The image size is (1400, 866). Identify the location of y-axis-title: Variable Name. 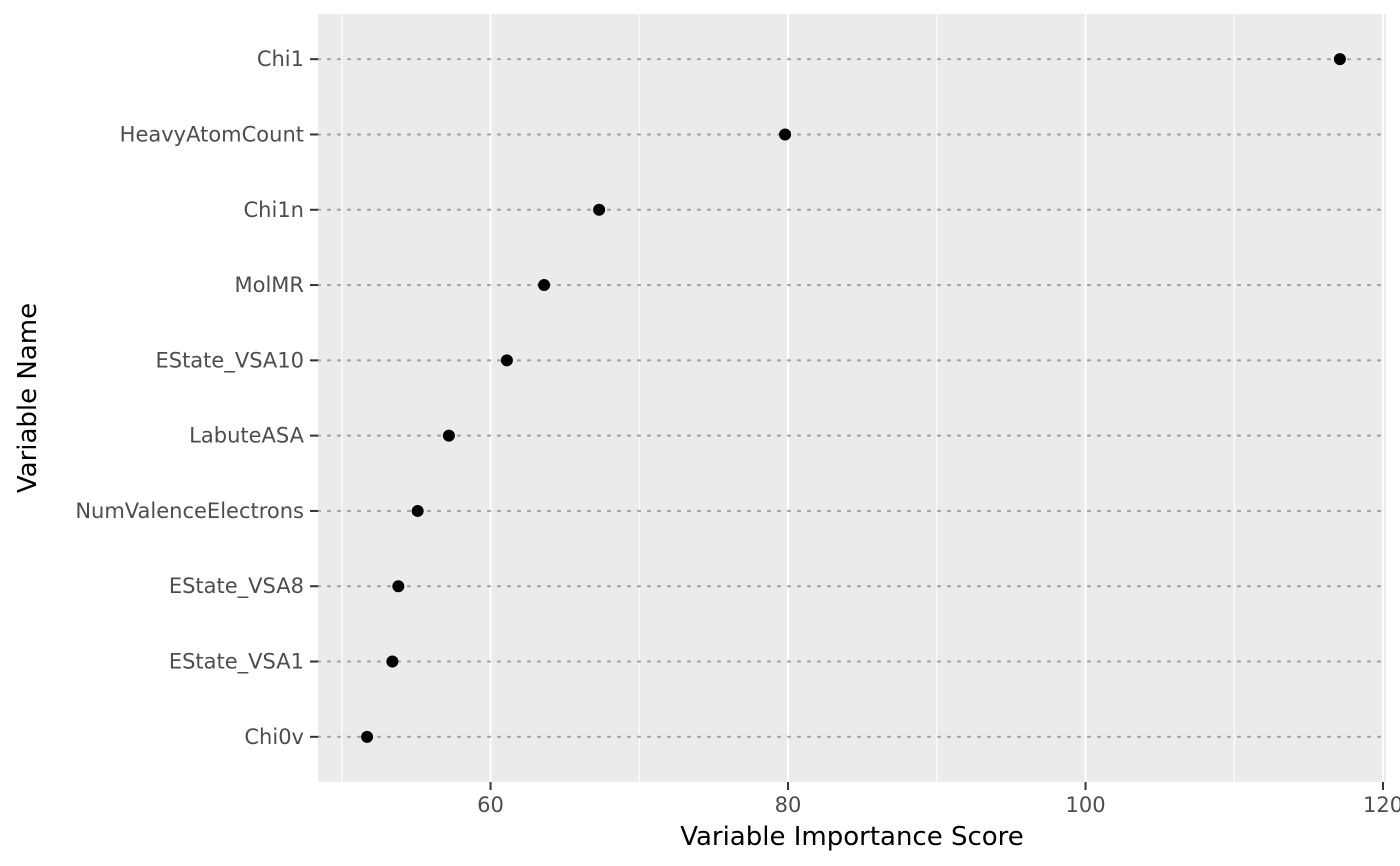
(28, 398).